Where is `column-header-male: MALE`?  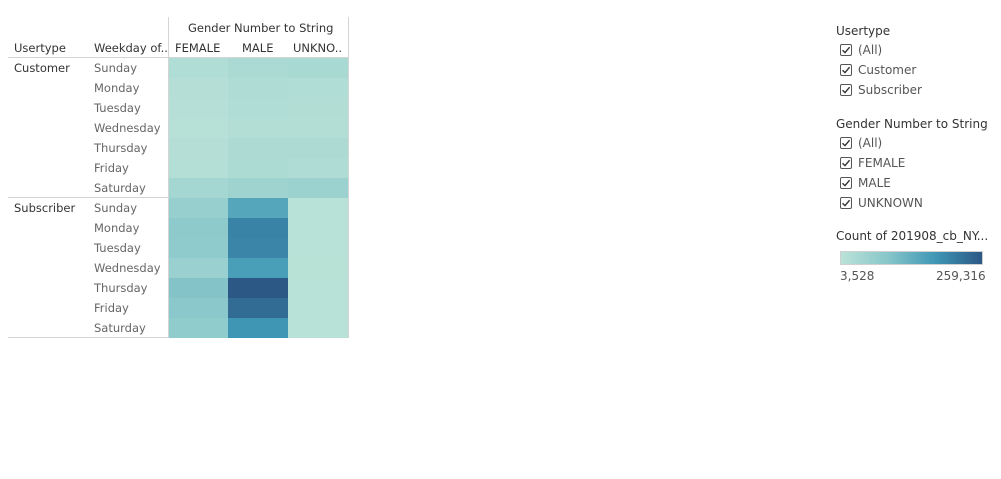
column-header-male: MALE is located at coordinates (258, 48).